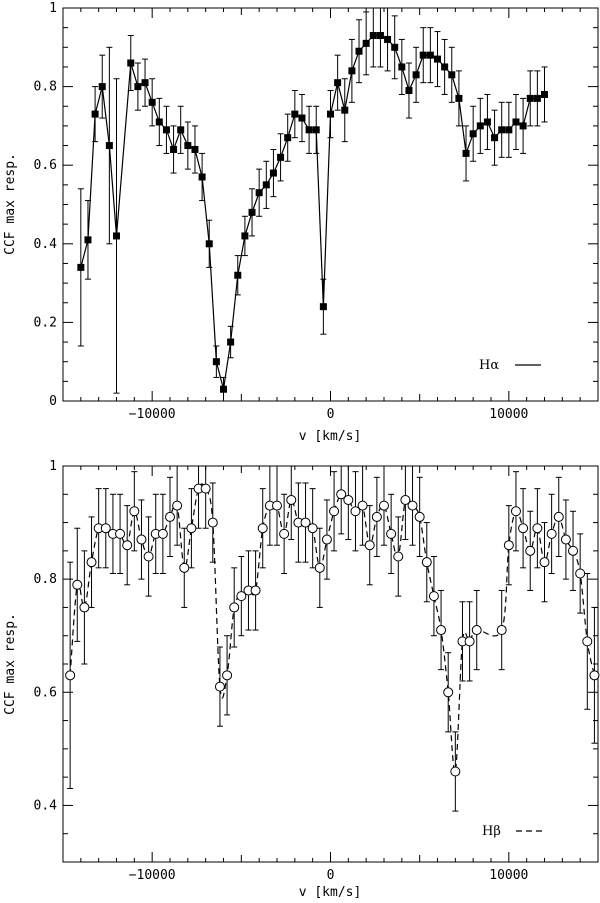  I want to click on legend-label: Hβ, so click(491, 831).